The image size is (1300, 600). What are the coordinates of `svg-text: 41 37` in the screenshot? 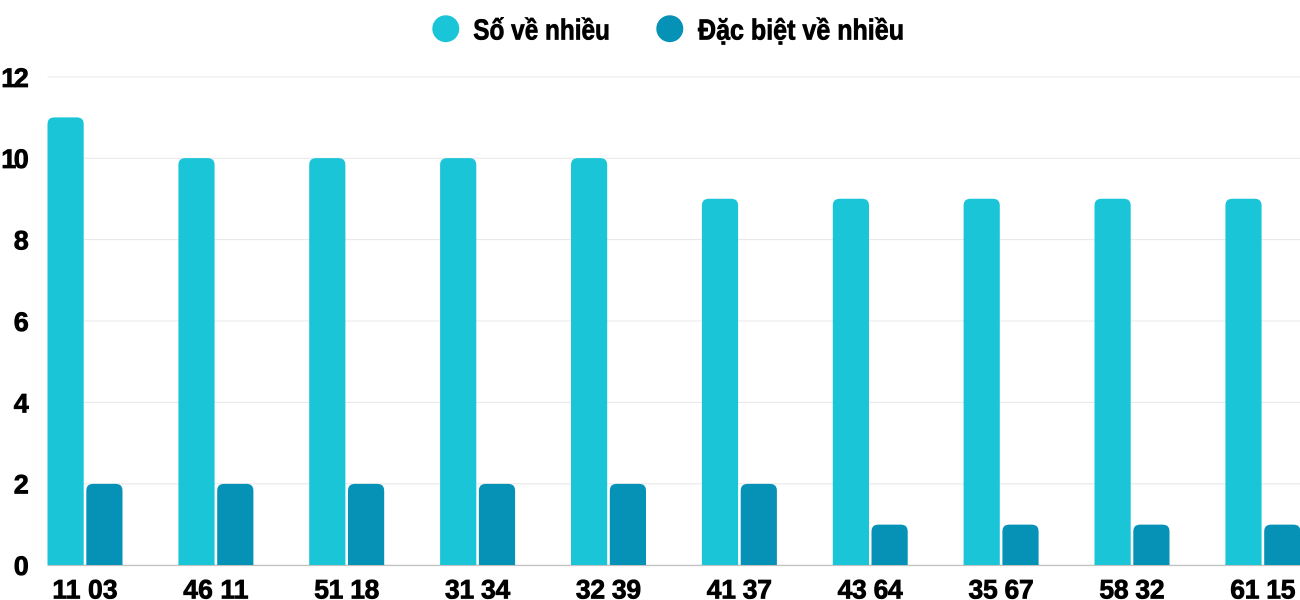 It's located at (739, 587).